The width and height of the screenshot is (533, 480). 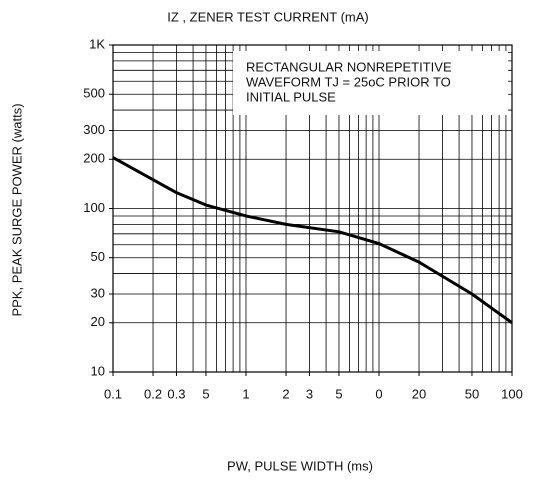 I want to click on y-tick-label: 50, so click(x=98, y=256).